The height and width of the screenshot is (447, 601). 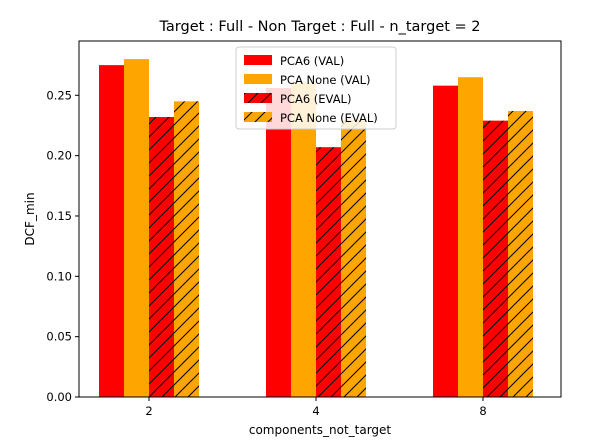 What do you see at coordinates (62, 246) in the screenshot?
I see `y-axis: 0.00 0.05 0.10 0.15 0.20 0.25` at bounding box center [62, 246].